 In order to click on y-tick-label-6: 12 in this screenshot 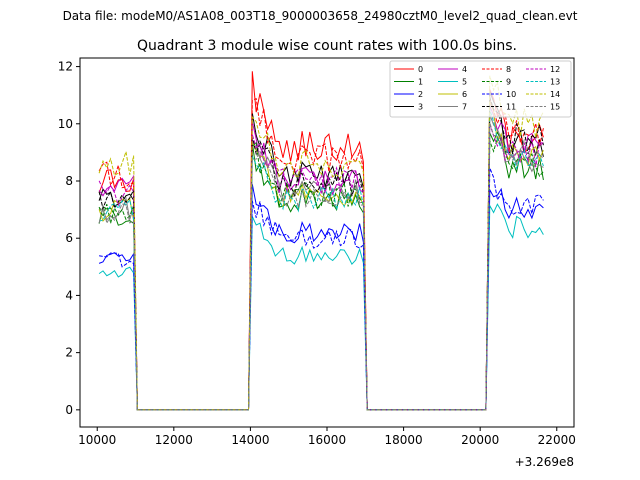, I will do `click(65, 67)`.